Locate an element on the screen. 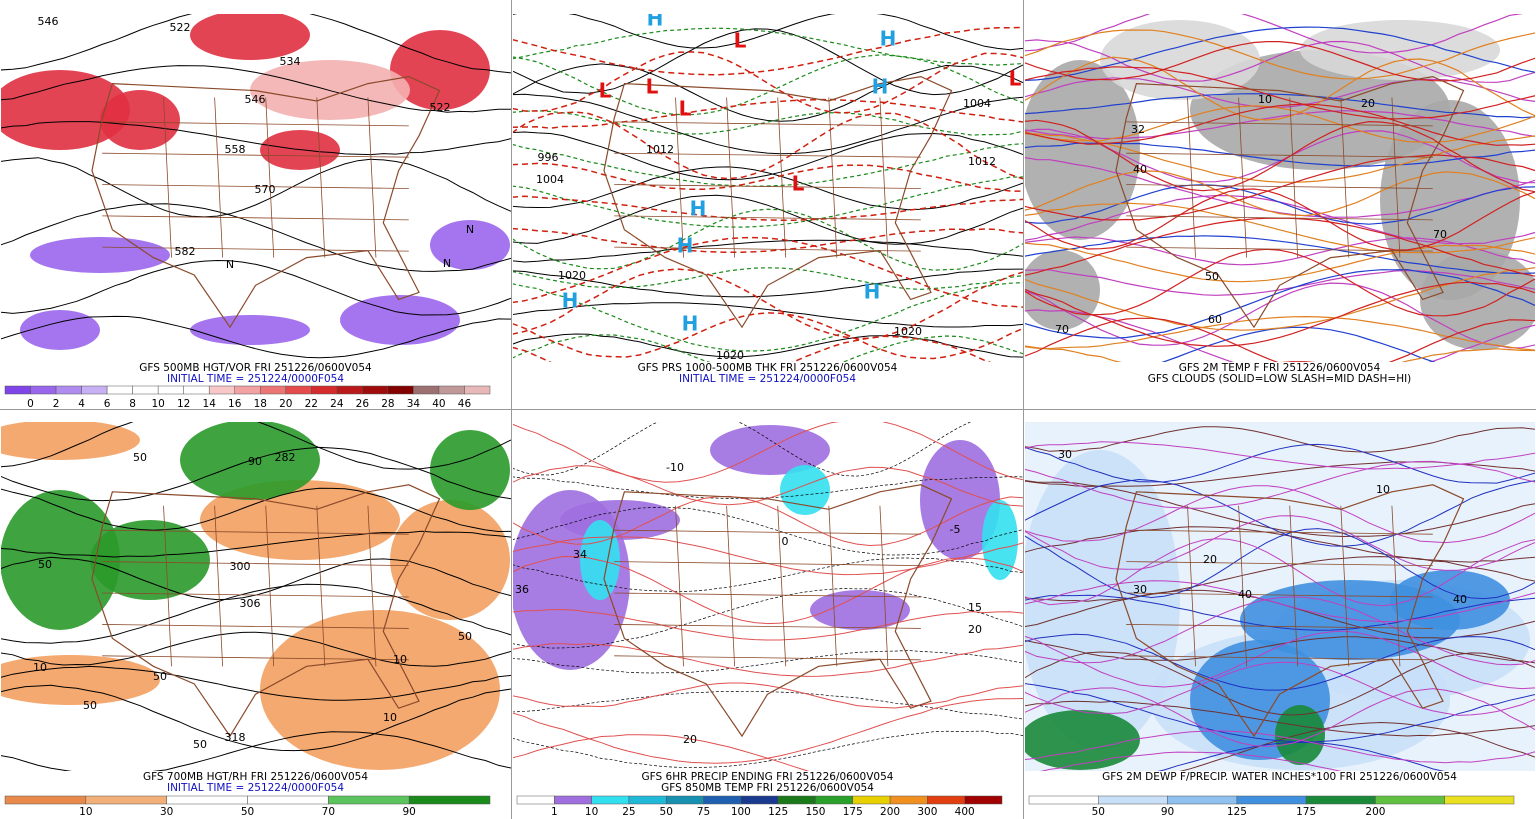  contour-label: N is located at coordinates (470, 229).